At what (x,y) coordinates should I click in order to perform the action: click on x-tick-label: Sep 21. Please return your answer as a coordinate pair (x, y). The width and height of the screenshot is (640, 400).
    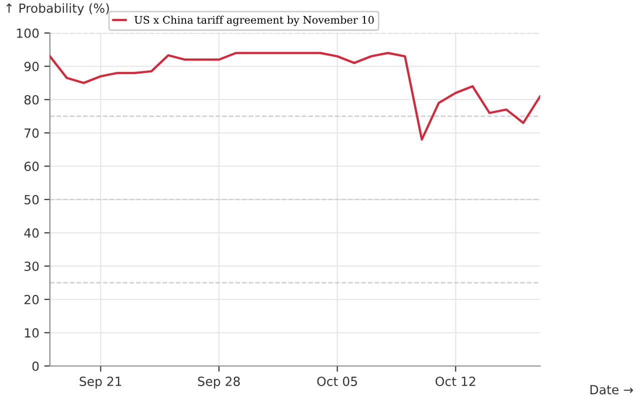
    Looking at the image, I should click on (101, 382).